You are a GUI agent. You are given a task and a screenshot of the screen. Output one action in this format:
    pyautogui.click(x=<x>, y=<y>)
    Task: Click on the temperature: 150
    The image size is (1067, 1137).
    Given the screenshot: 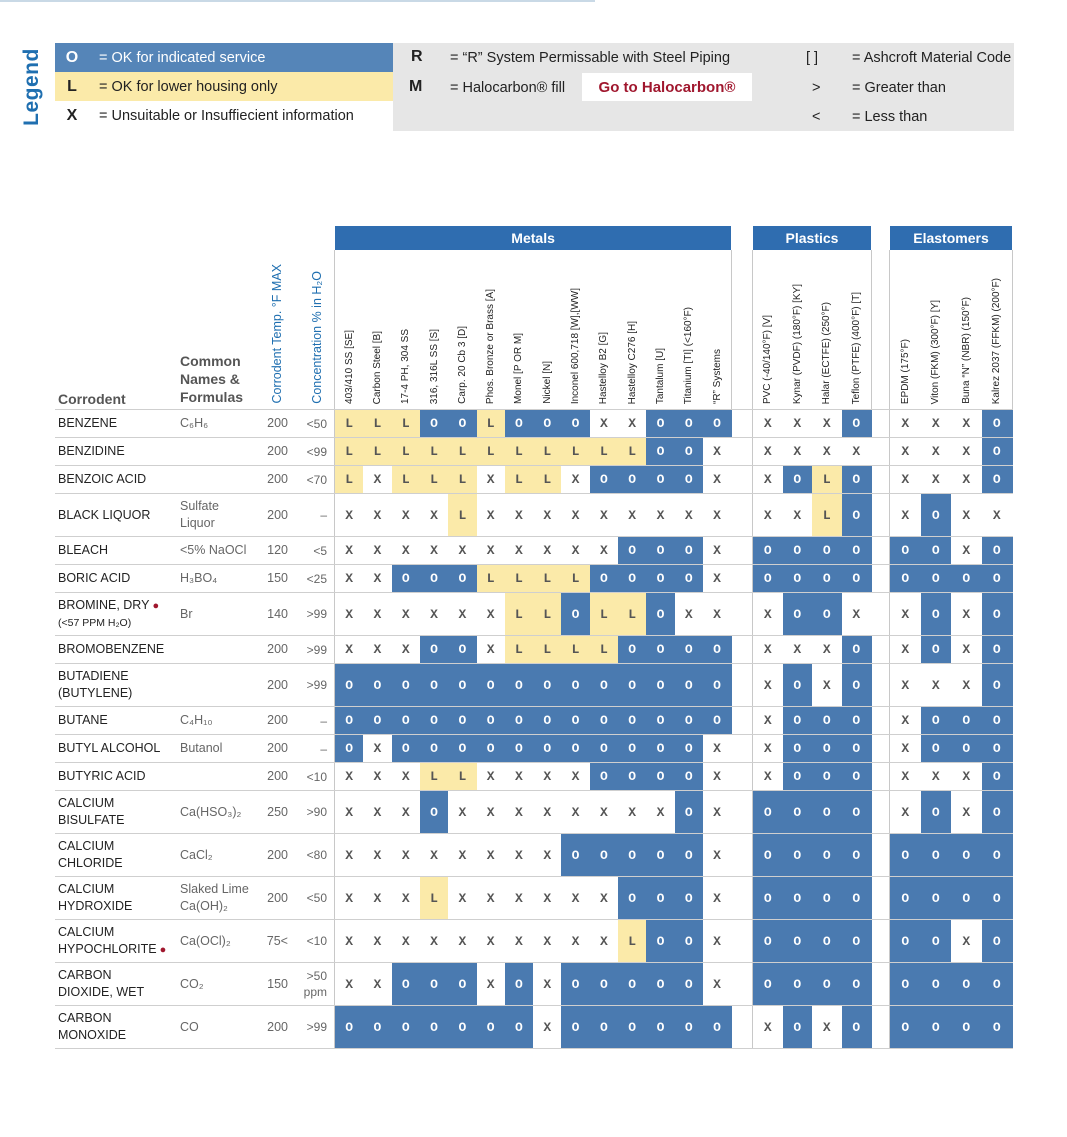 What is the action you would take?
    pyautogui.click(x=277, y=578)
    